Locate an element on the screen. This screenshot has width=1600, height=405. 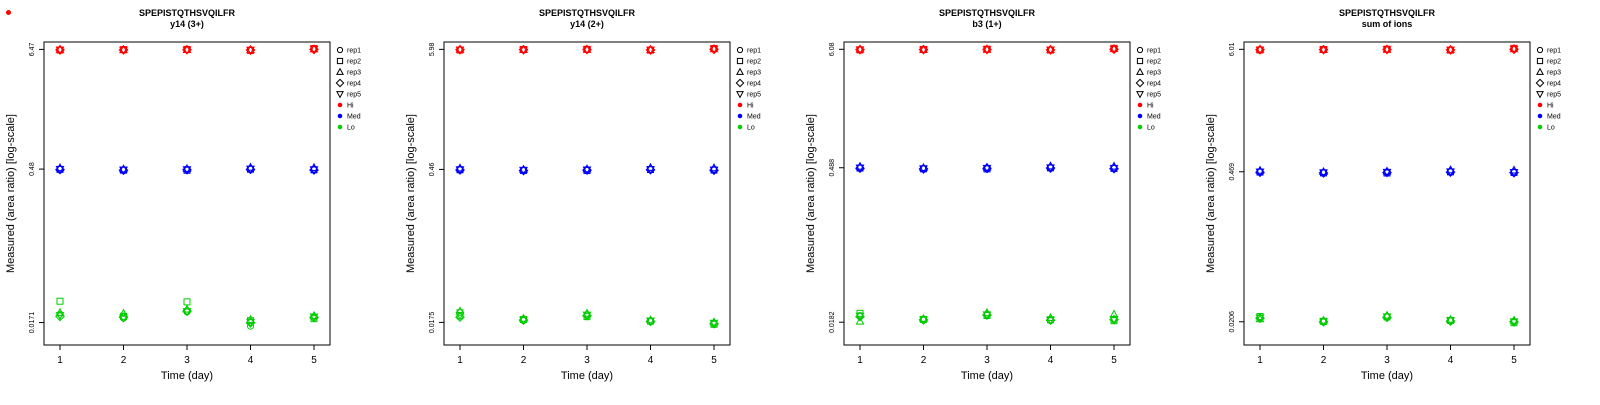
y-tick-label: 0.469 is located at coordinates (1232, 172).